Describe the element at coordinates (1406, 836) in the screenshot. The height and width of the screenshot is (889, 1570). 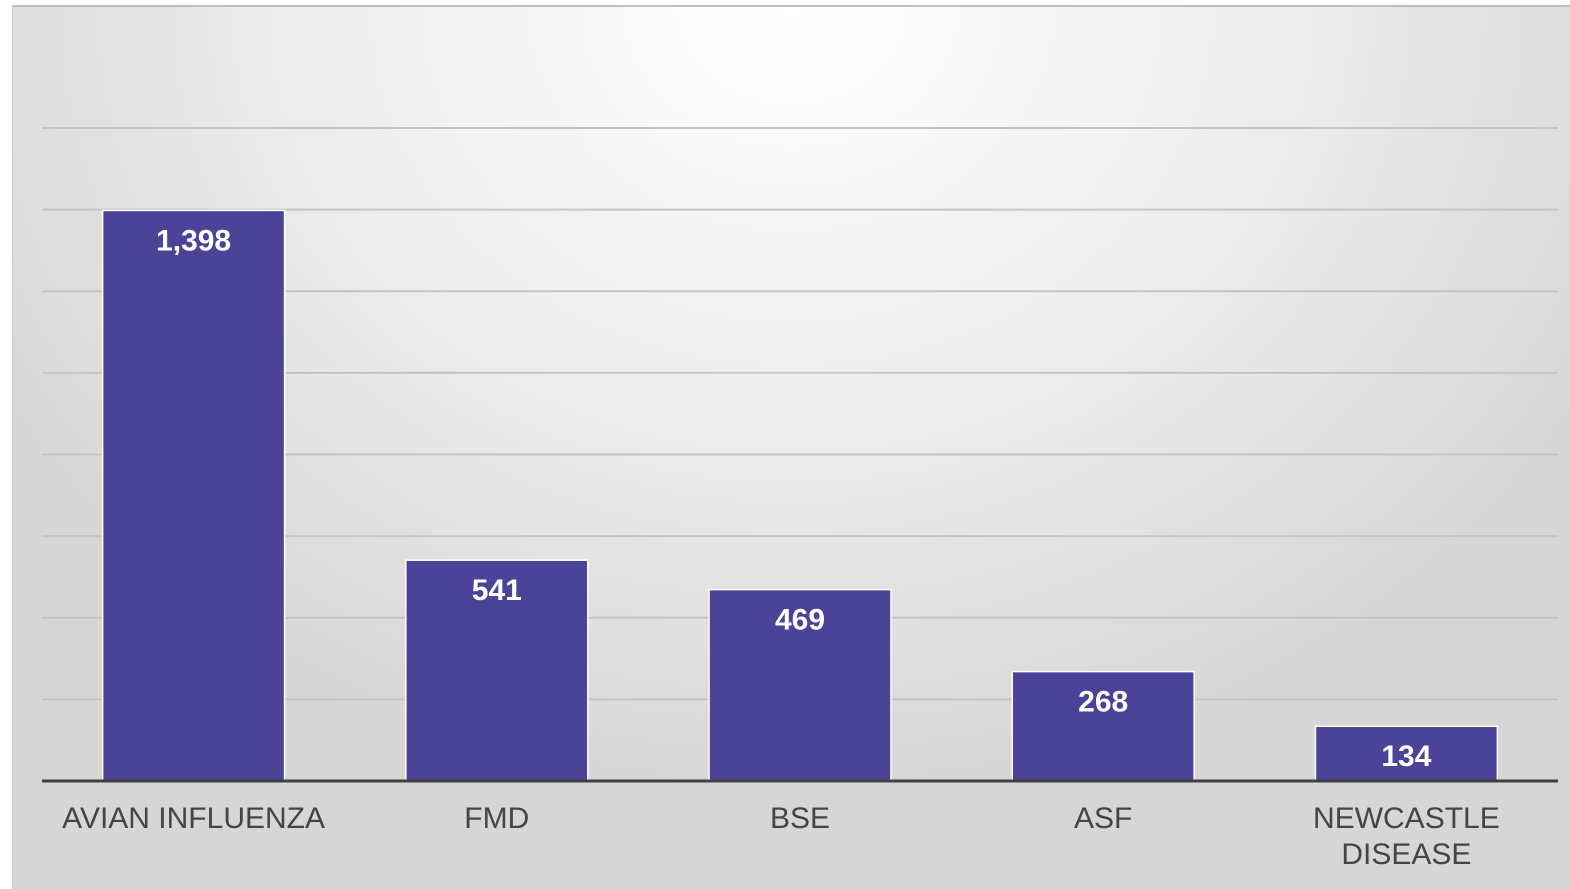
I see `x-tick-label: NEWCASTLE DISEASE` at that location.